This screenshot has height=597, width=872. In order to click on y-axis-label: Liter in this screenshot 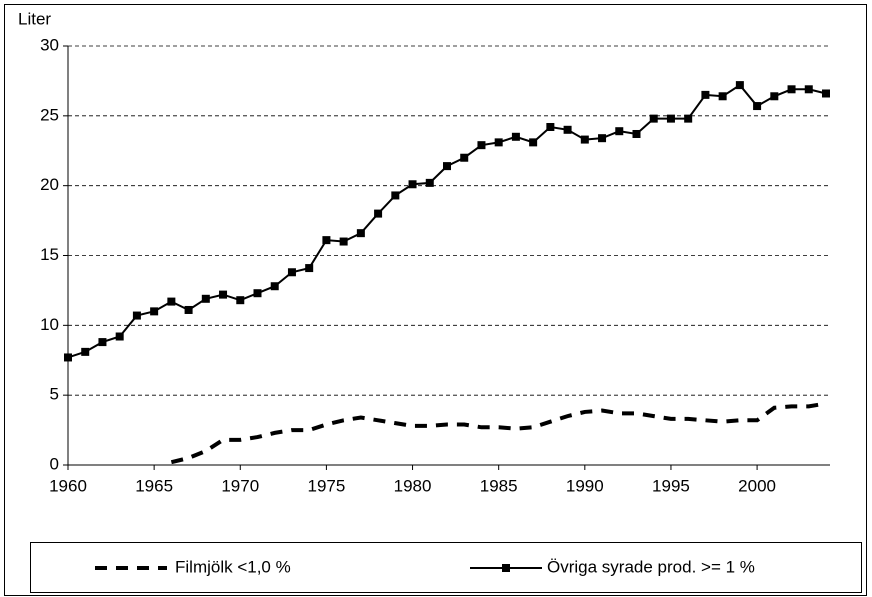, I will do `click(34, 18)`.